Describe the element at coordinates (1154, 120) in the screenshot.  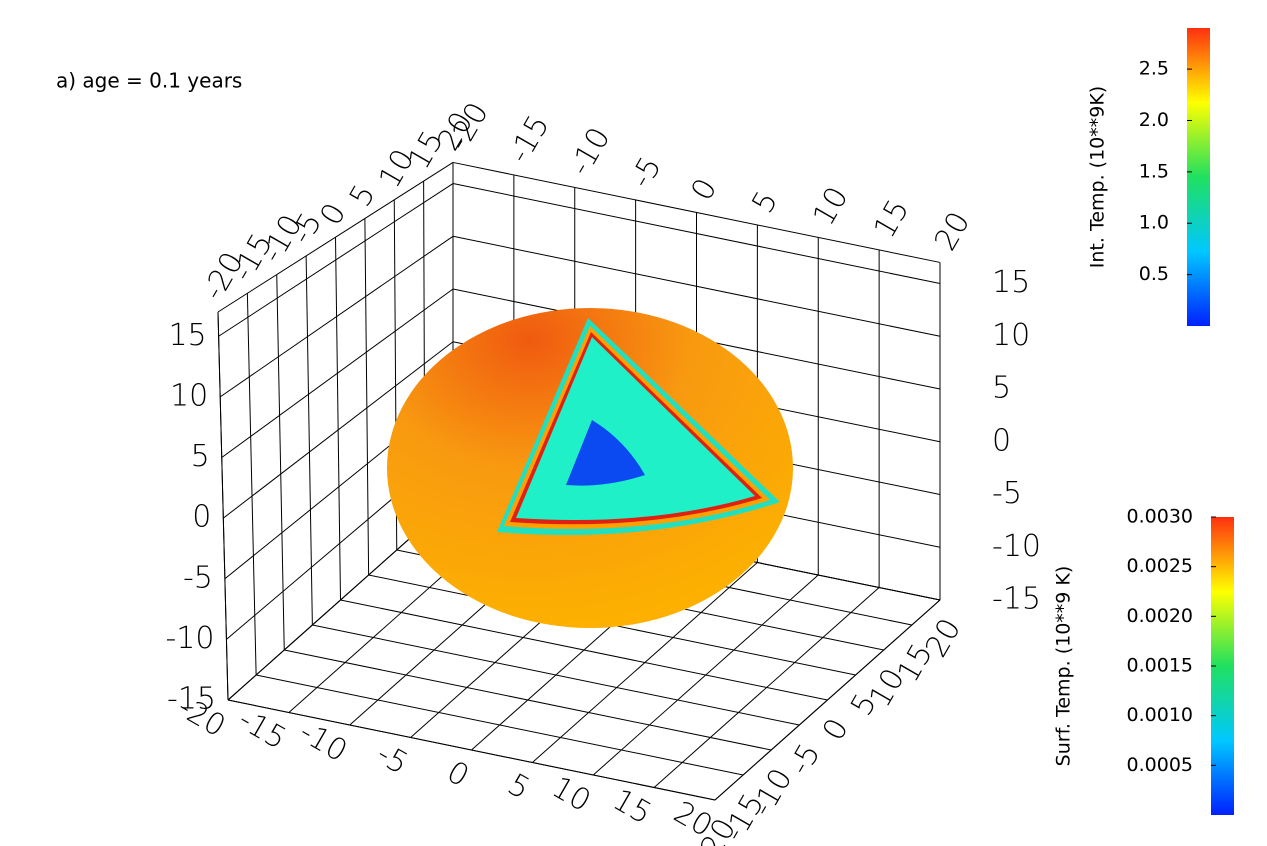
I see `colorbar-tick-label: 2.0` at that location.